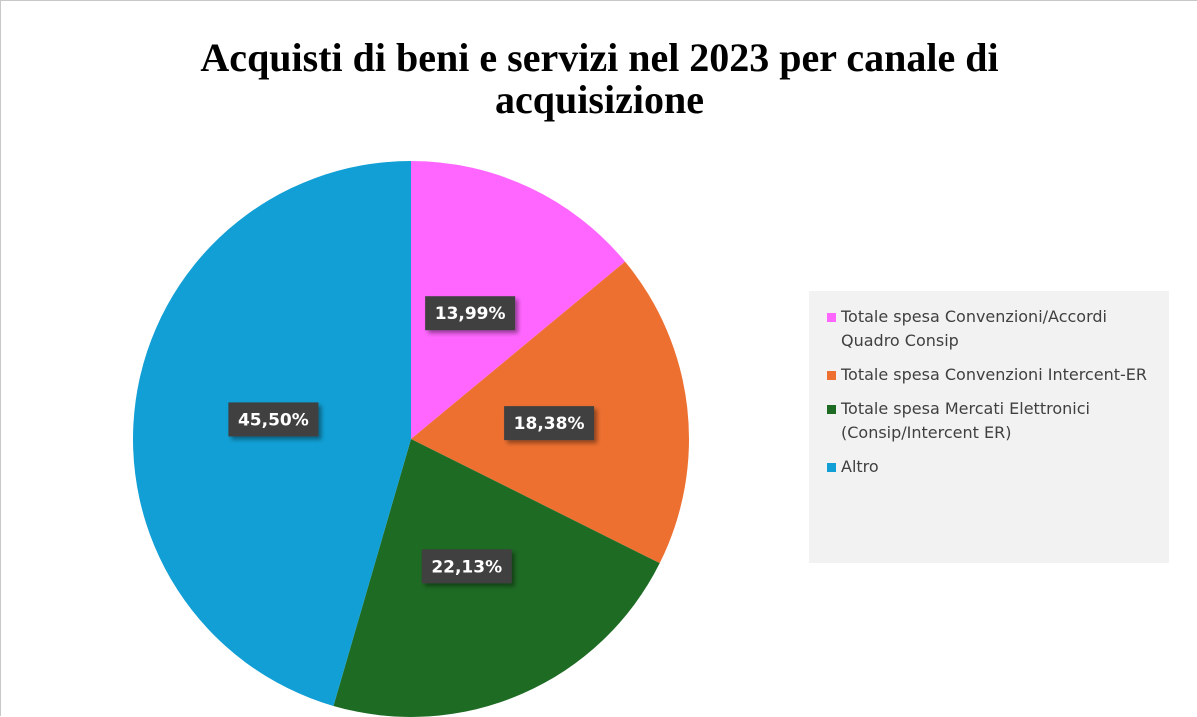  Describe the element at coordinates (860, 466) in the screenshot. I see `legend-label: Altro` at that location.